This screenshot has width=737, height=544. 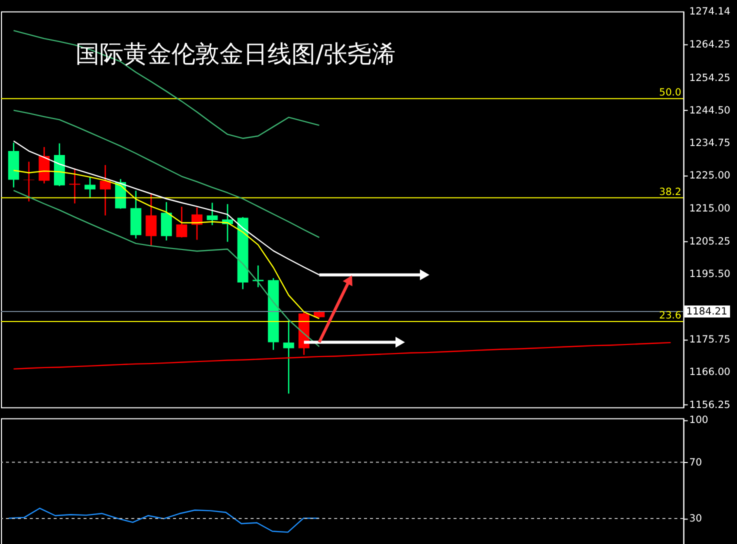 What do you see at coordinates (709, 44) in the screenshot?
I see `y-tick-label: 1264.25` at bounding box center [709, 44].